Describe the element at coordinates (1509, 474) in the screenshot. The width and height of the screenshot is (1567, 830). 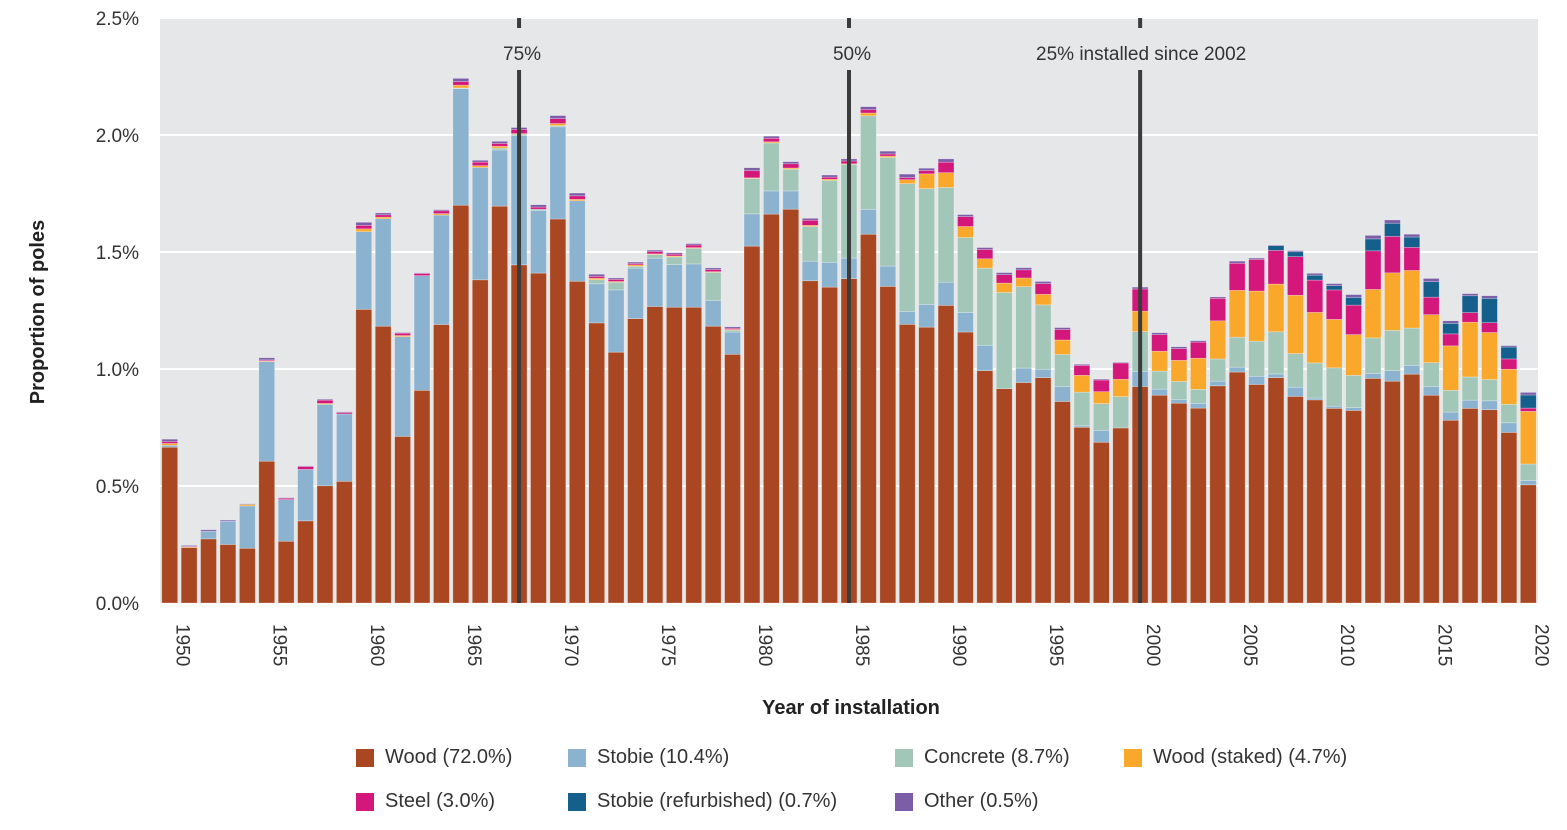
I see `bar-stack-2019` at that location.